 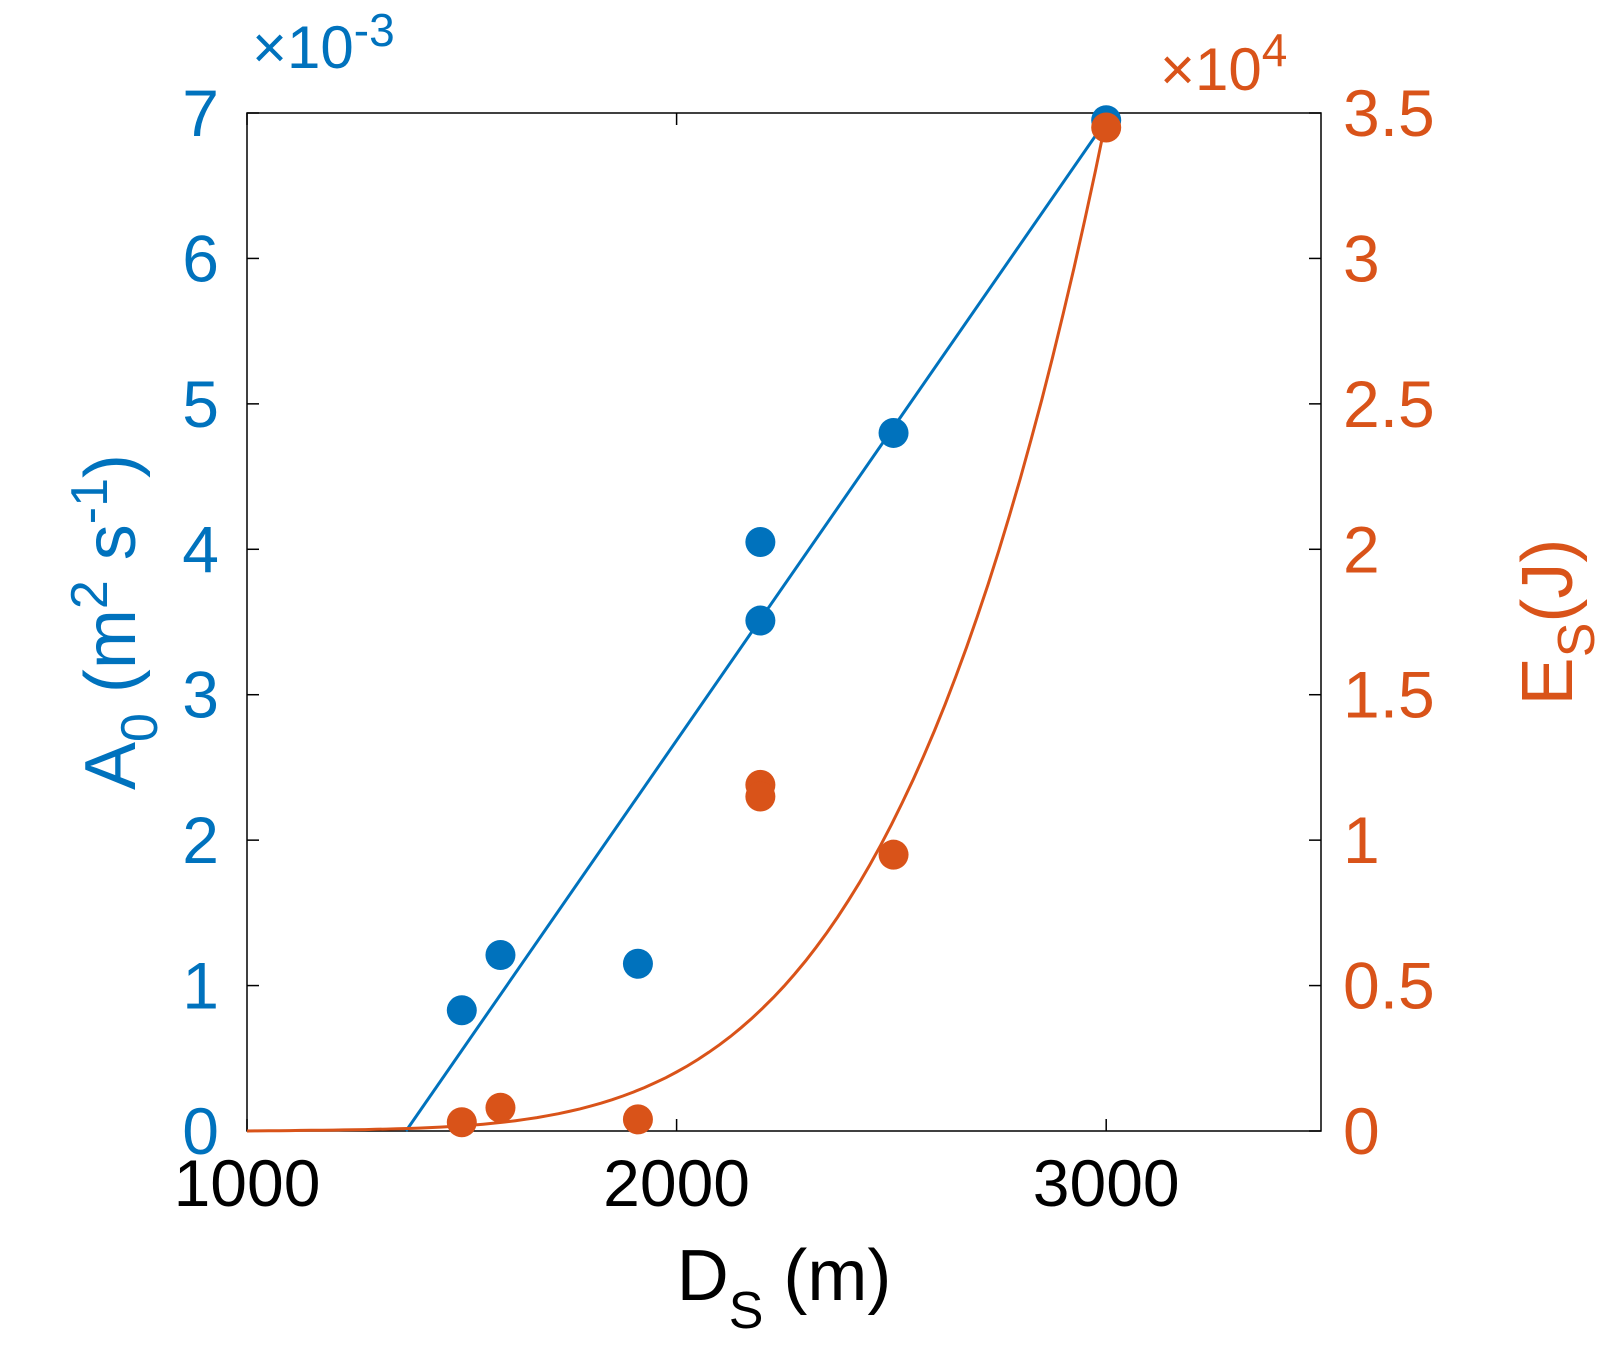 I want to click on y-right-axis-label: ES(J), so click(x=1557, y=622).